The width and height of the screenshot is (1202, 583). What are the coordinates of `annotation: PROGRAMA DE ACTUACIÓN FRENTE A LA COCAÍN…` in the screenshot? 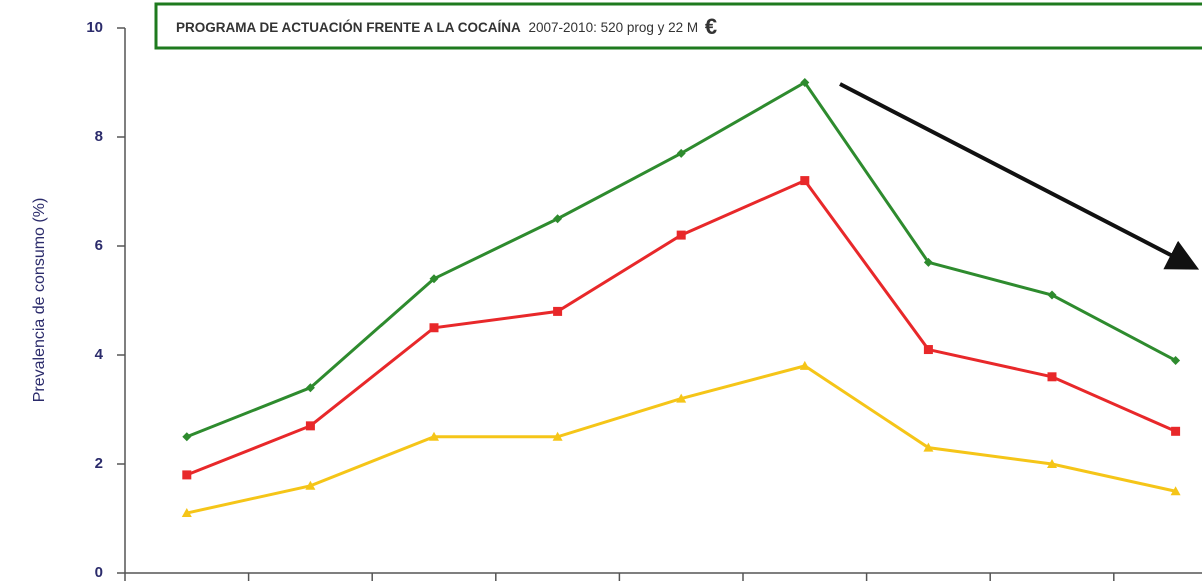 It's located at (446, 26).